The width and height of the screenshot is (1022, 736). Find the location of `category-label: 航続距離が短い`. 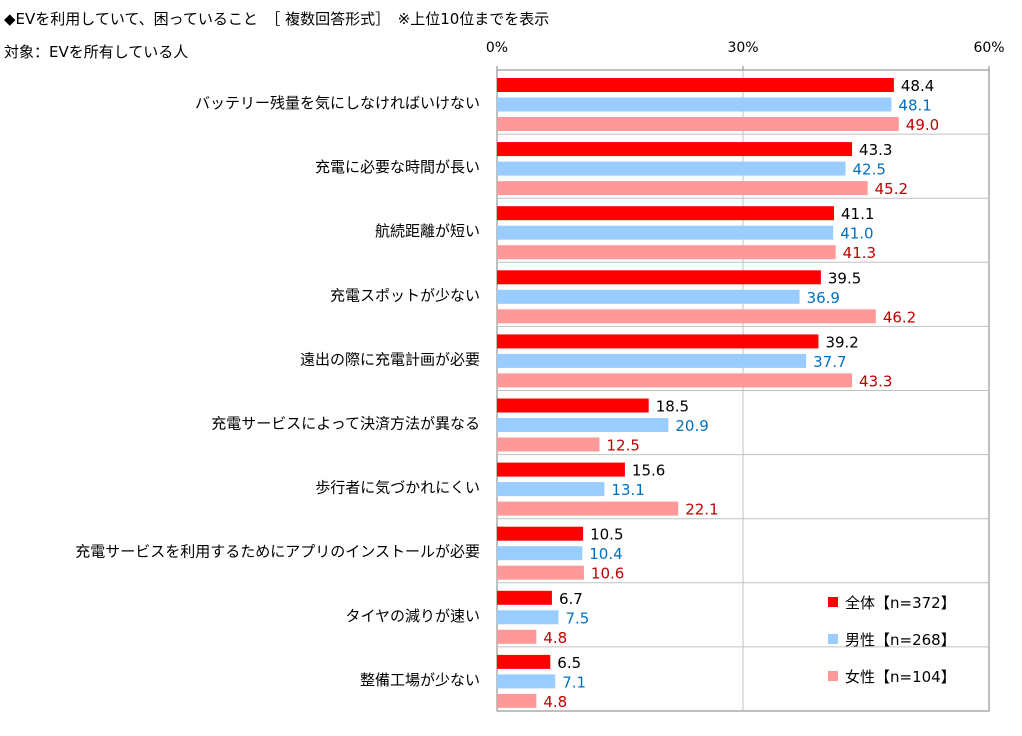

category-label: 航続距離が短い is located at coordinates (427, 231).